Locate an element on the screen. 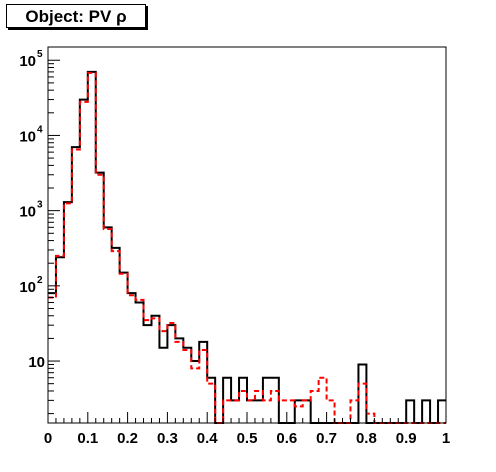  x-tick-label: 0.1 is located at coordinates (87, 438).